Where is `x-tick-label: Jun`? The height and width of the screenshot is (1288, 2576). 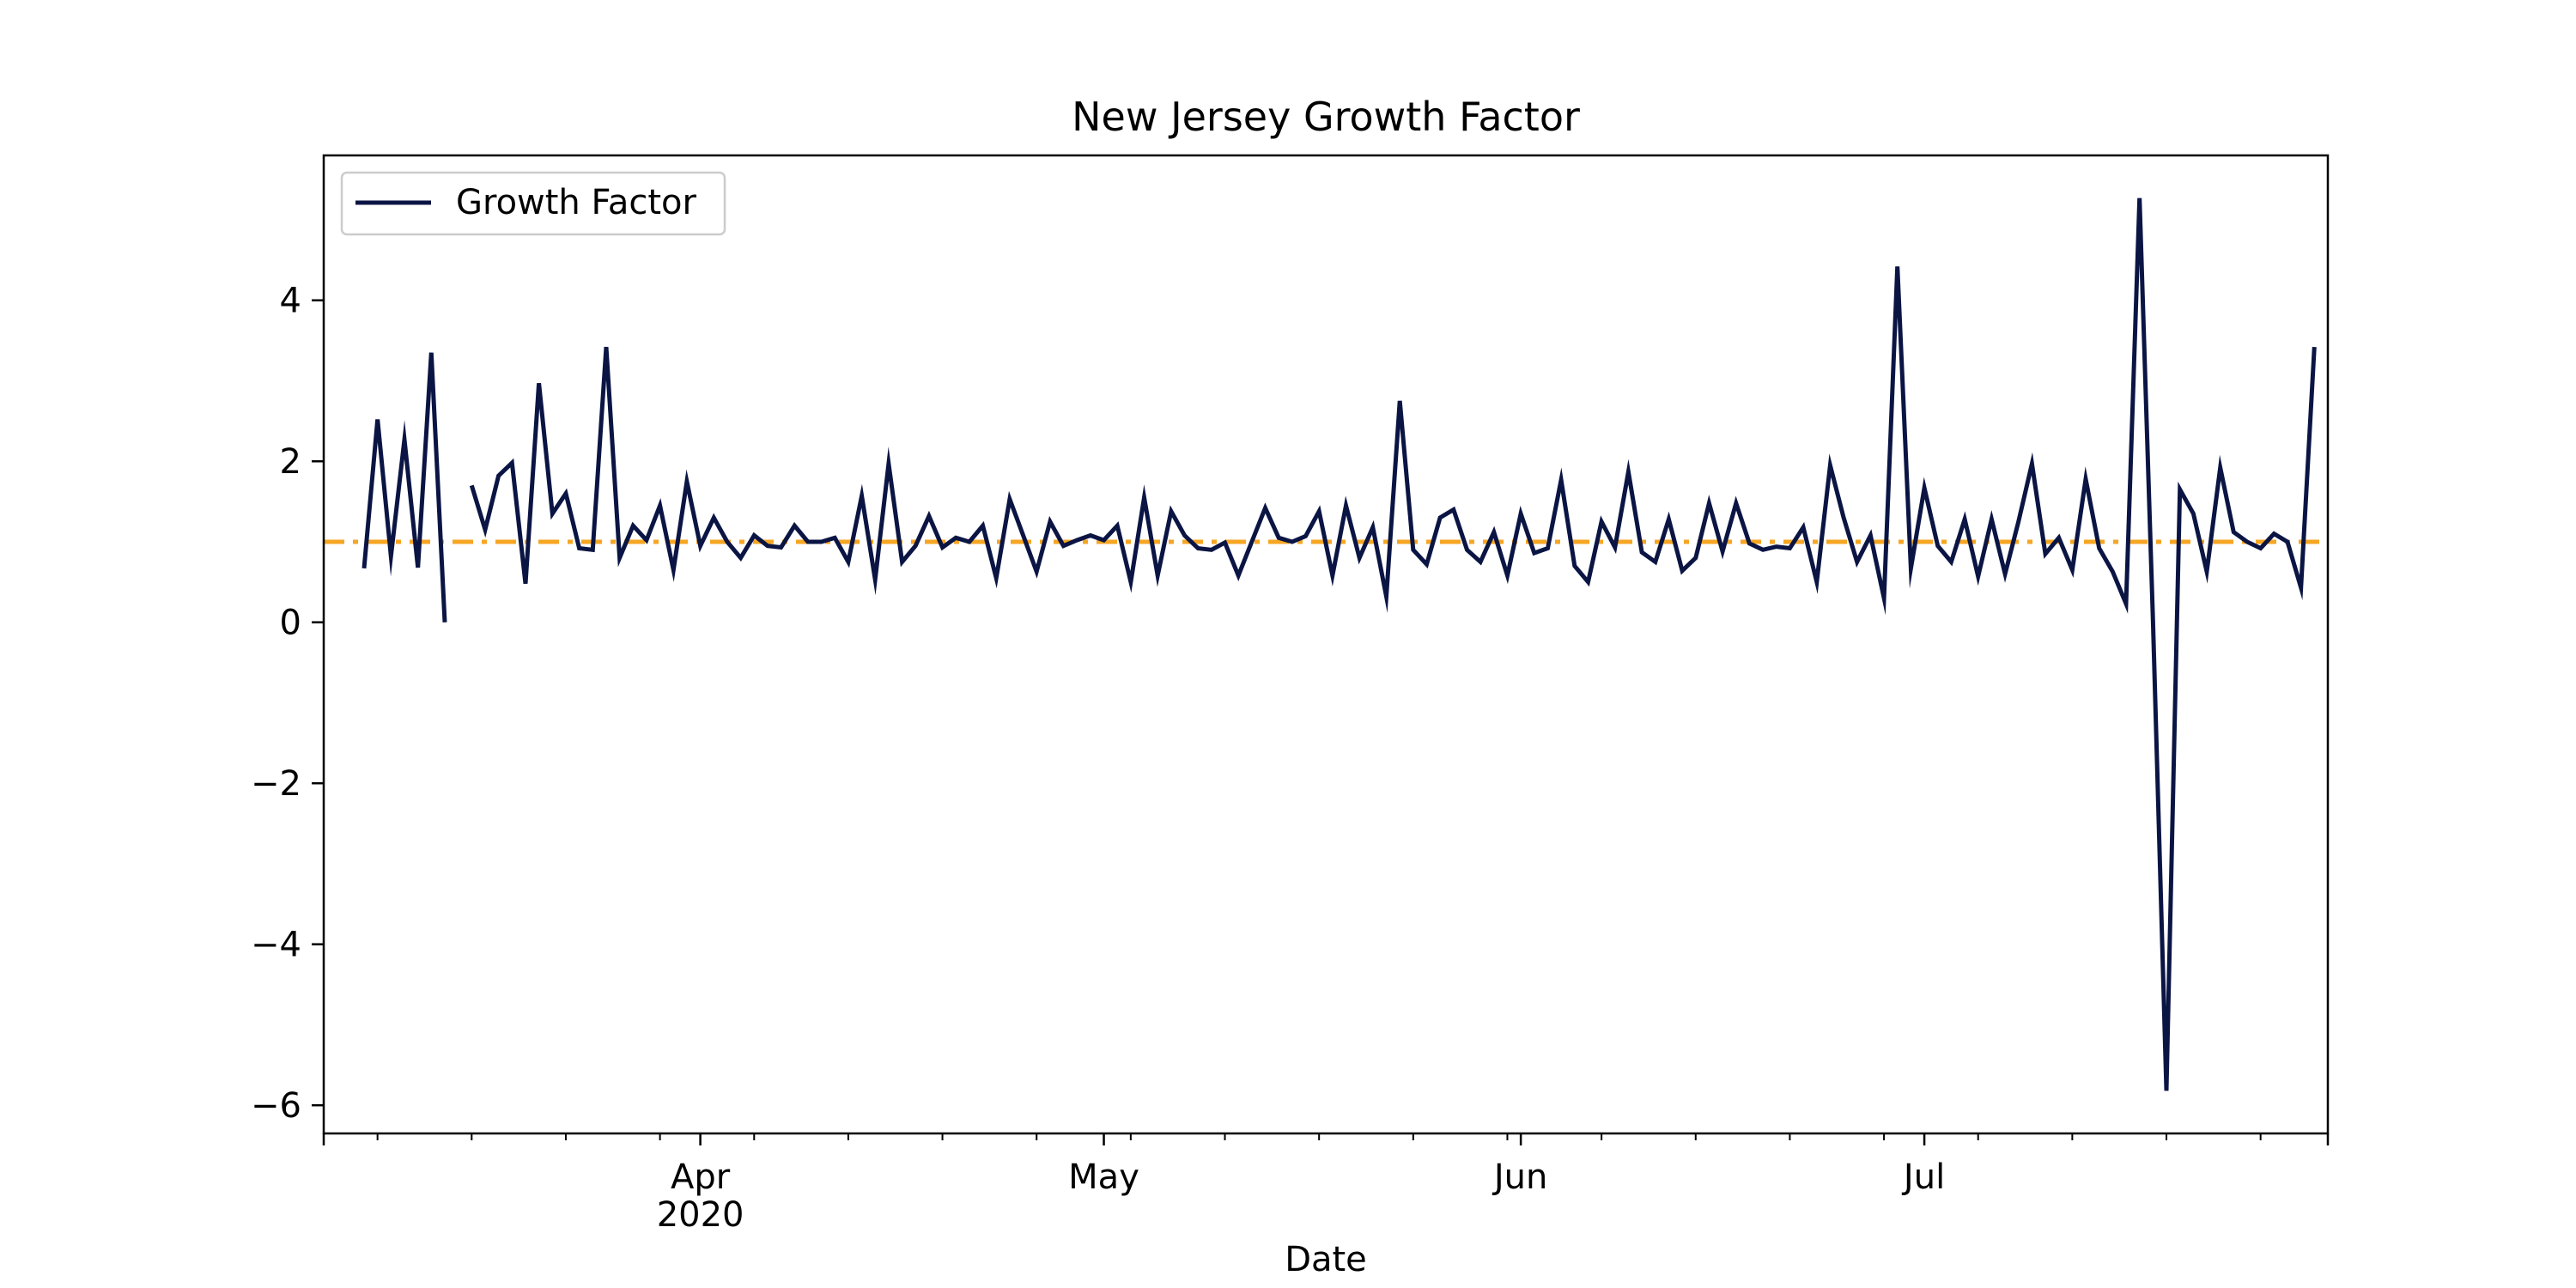 x-tick-label: Jun is located at coordinates (1520, 1177).